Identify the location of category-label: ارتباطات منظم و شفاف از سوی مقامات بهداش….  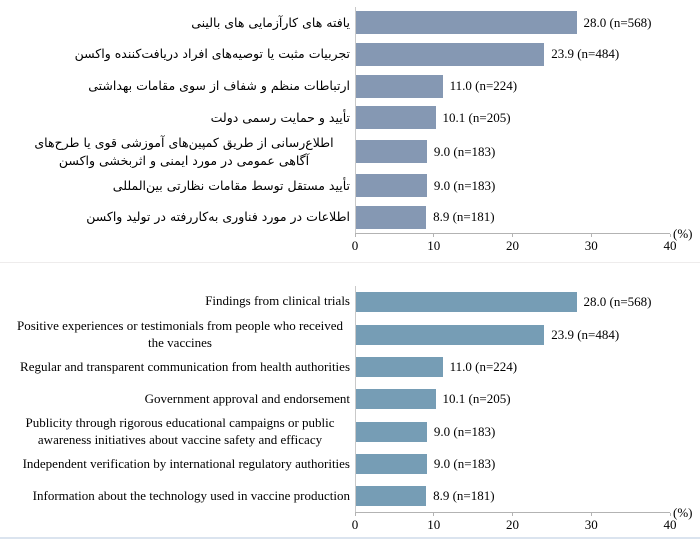
(219, 85).